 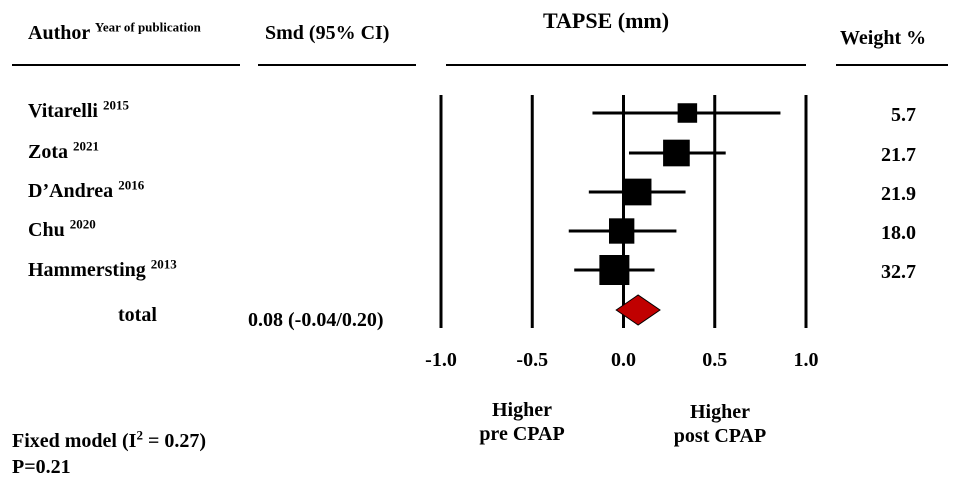 What do you see at coordinates (71, 191) in the screenshot?
I see `study-author-name: D’Andrea` at bounding box center [71, 191].